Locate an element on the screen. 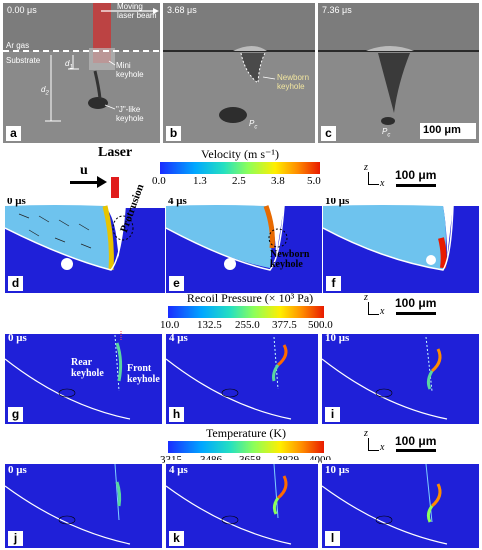  panel-letter-f: f is located at coordinates (333, 283).